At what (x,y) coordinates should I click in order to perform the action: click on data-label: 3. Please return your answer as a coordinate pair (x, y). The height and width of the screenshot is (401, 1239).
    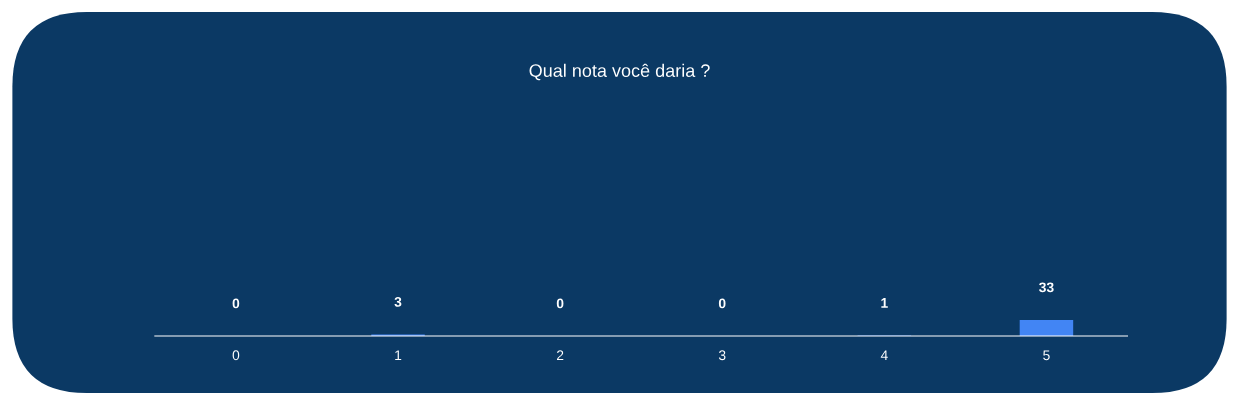
    Looking at the image, I should click on (398, 302).